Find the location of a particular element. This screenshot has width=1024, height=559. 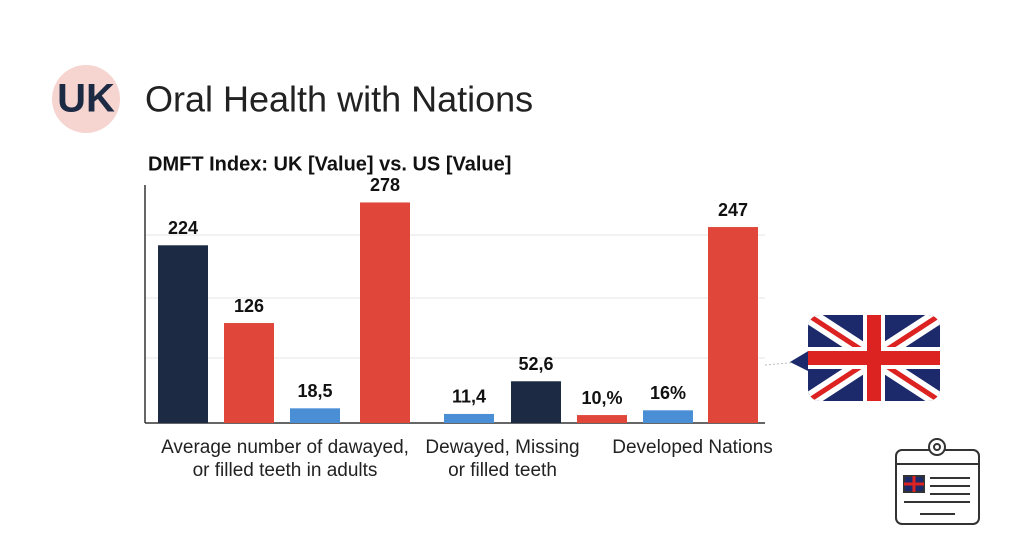

badge-circle is located at coordinates (86, 99).